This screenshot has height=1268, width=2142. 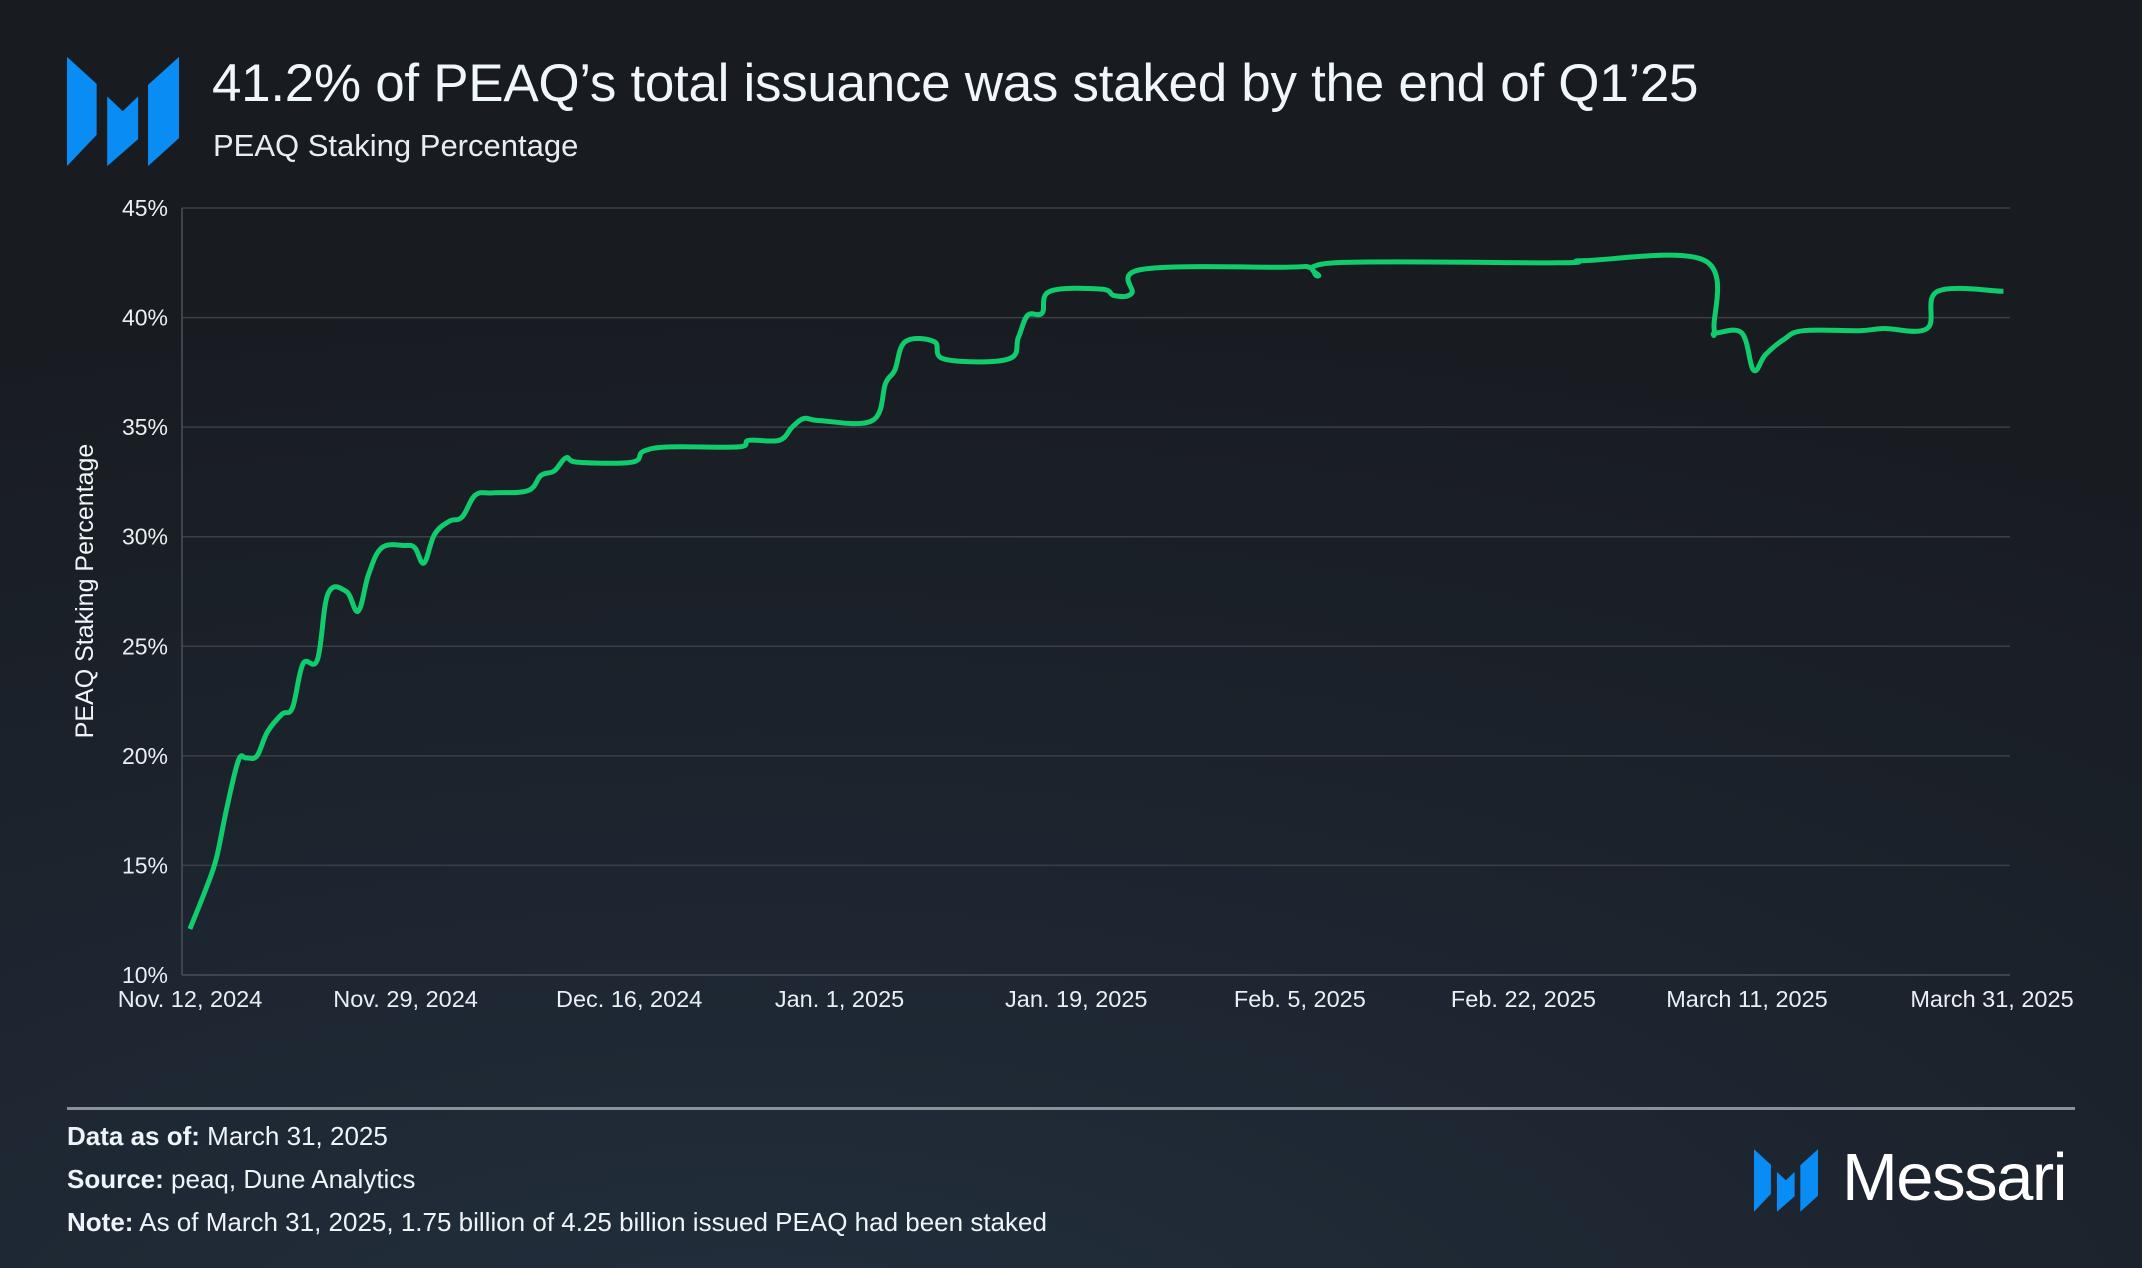 What do you see at coordinates (163, 111) in the screenshot?
I see `logo-right-bar` at bounding box center [163, 111].